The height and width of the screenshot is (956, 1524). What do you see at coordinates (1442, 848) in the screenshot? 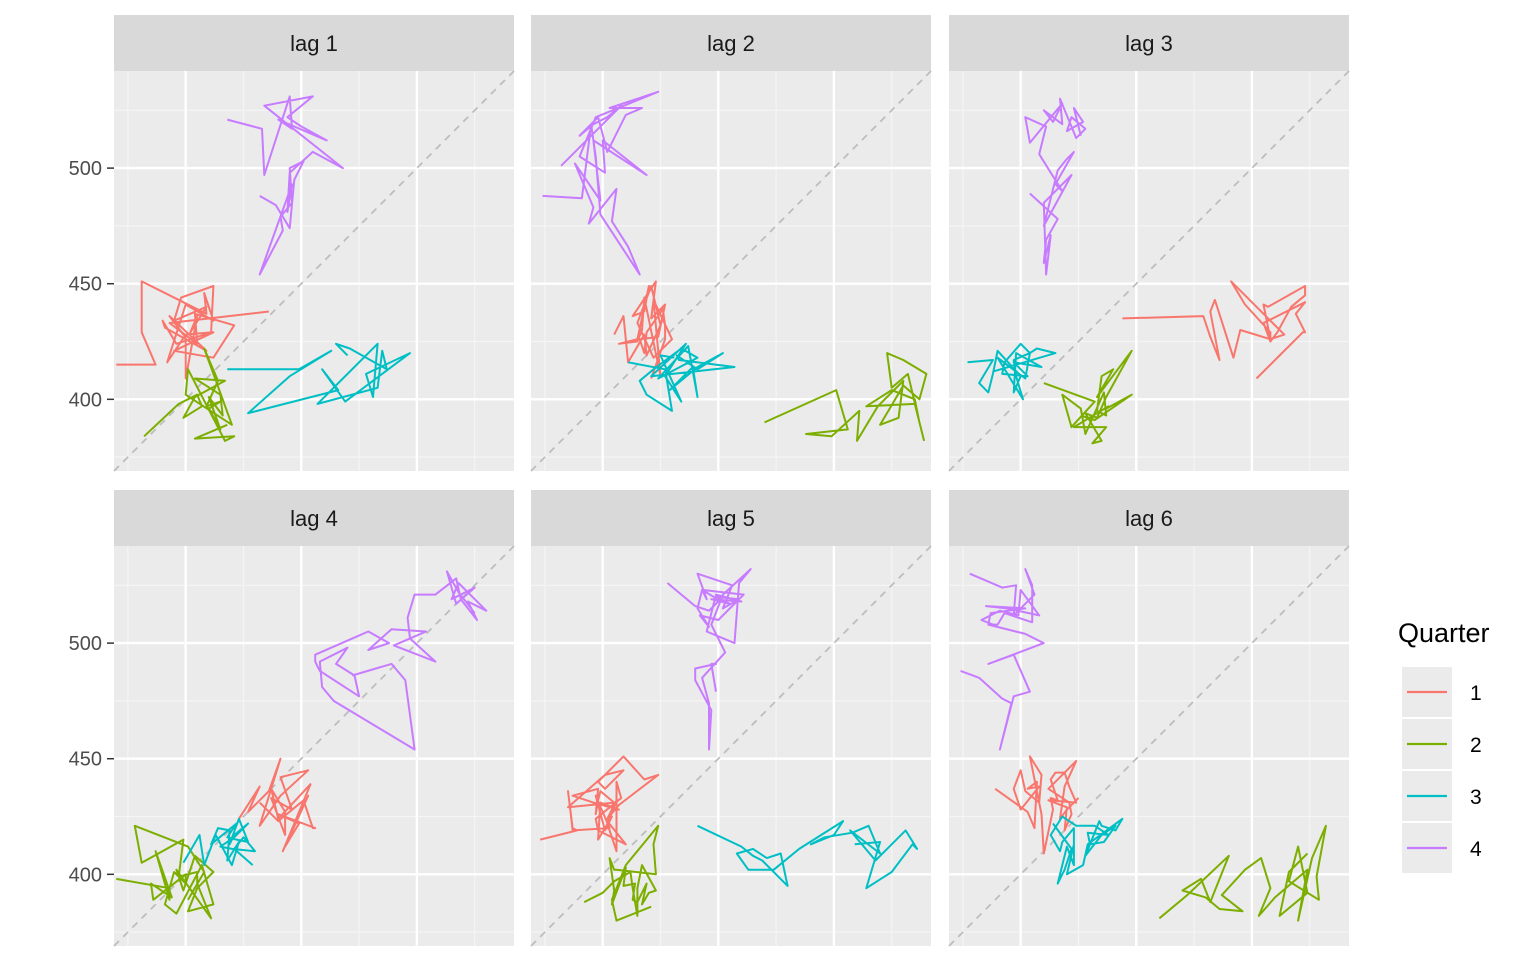
I see `legend-entry: 4` at bounding box center [1442, 848].